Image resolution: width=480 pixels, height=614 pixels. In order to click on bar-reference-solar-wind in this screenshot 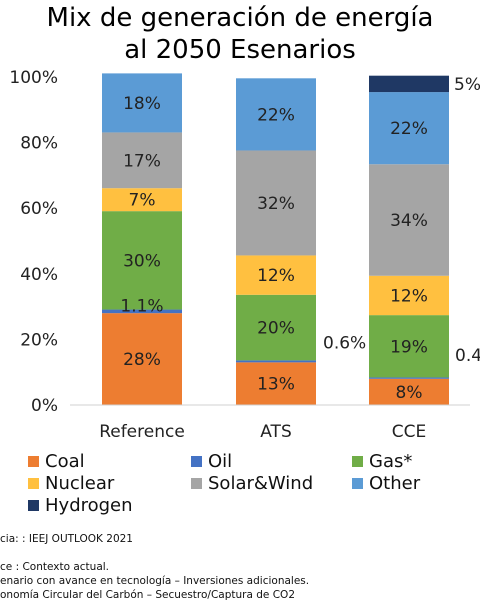, I will do `click(142, 160)`.